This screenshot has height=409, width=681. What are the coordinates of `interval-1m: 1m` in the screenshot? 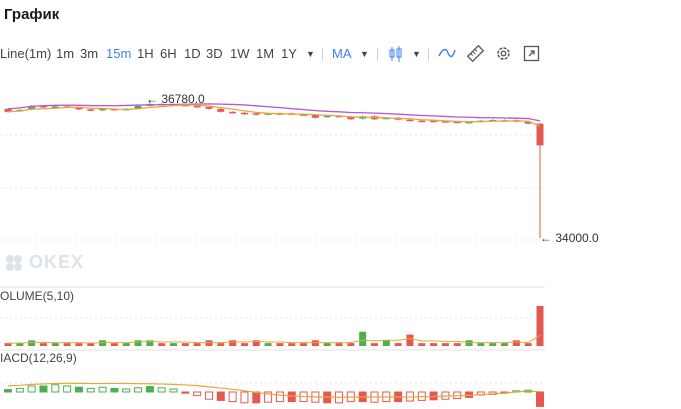 It's located at (65, 53).